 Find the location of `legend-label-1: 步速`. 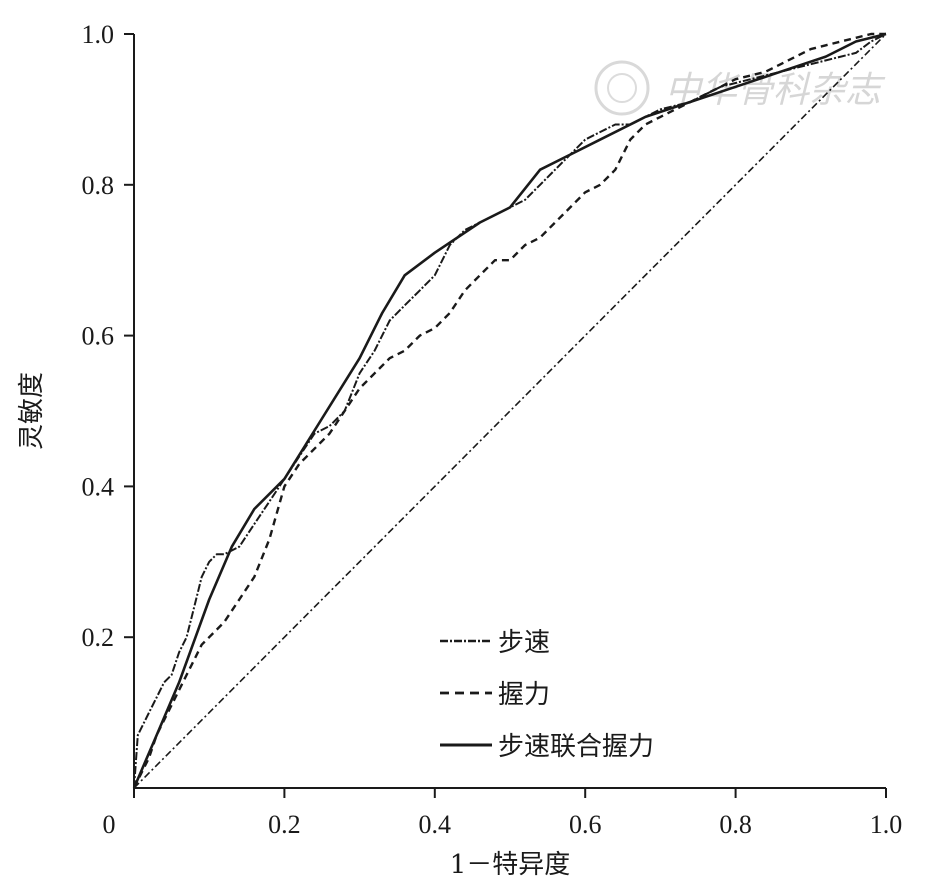

legend-label-1: 步速 is located at coordinates (524, 643).